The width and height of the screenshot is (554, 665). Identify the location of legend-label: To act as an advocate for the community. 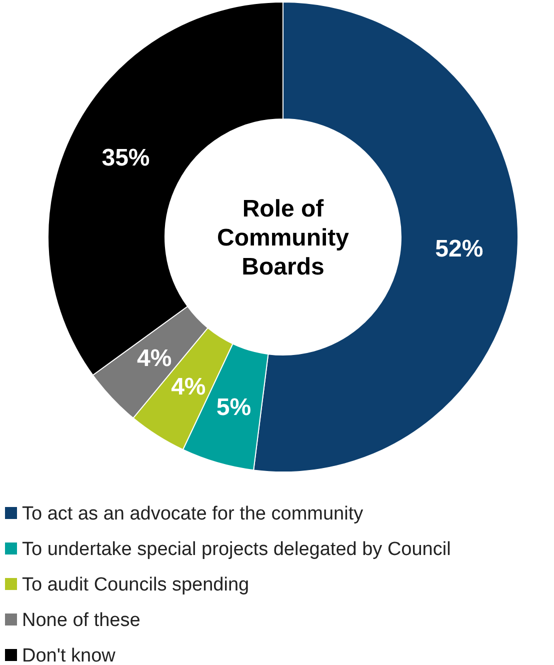
(193, 514).